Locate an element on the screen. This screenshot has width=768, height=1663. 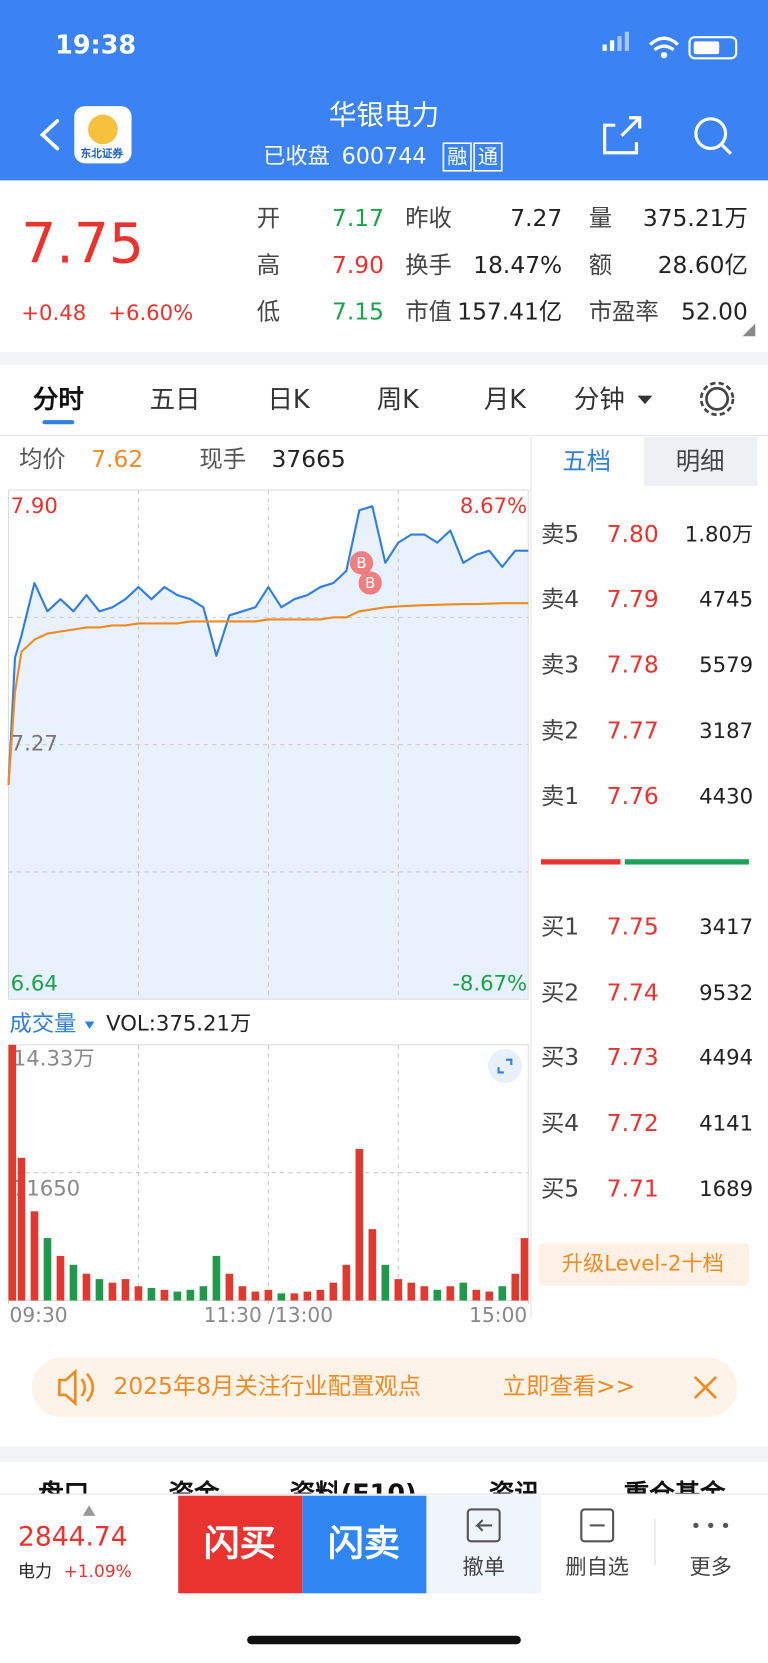
share-button is located at coordinates (622, 135).